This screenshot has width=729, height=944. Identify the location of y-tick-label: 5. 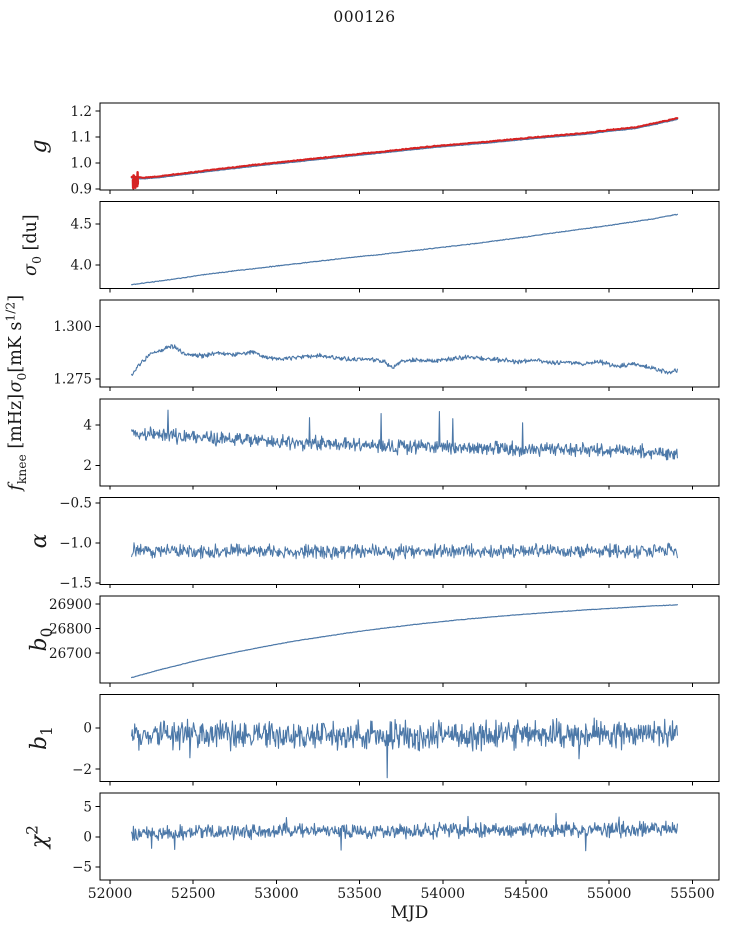
(87, 807).